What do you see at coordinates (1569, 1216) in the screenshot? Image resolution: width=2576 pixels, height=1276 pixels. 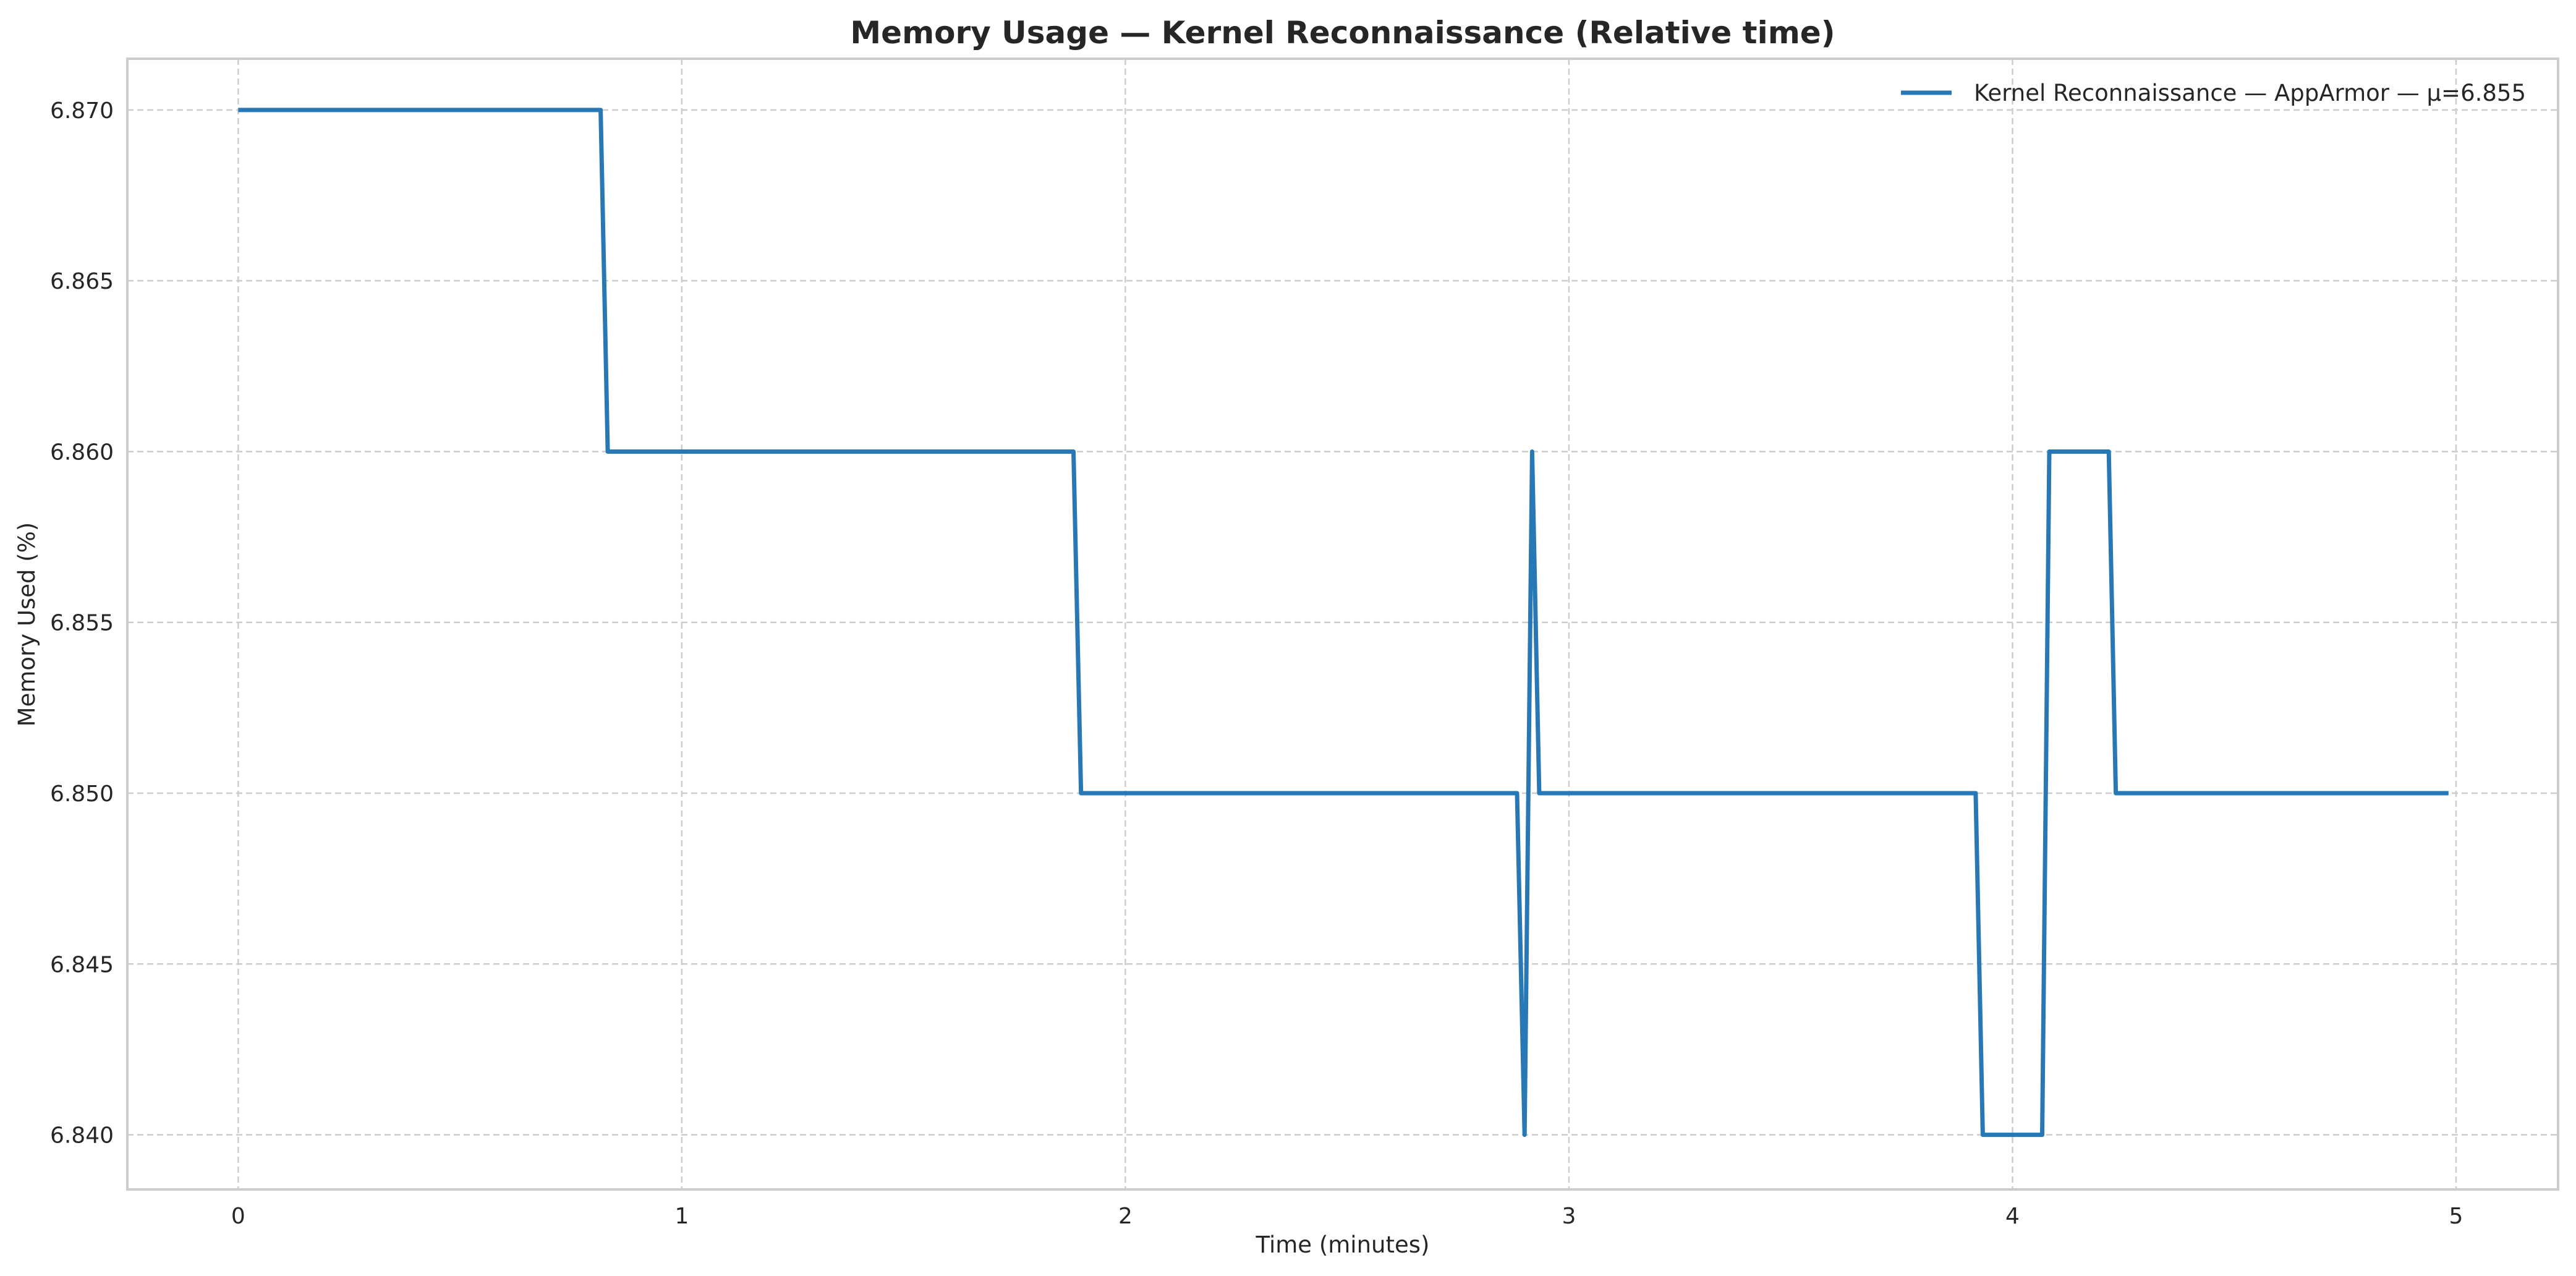 I see `x-tick-label: 3` at bounding box center [1569, 1216].